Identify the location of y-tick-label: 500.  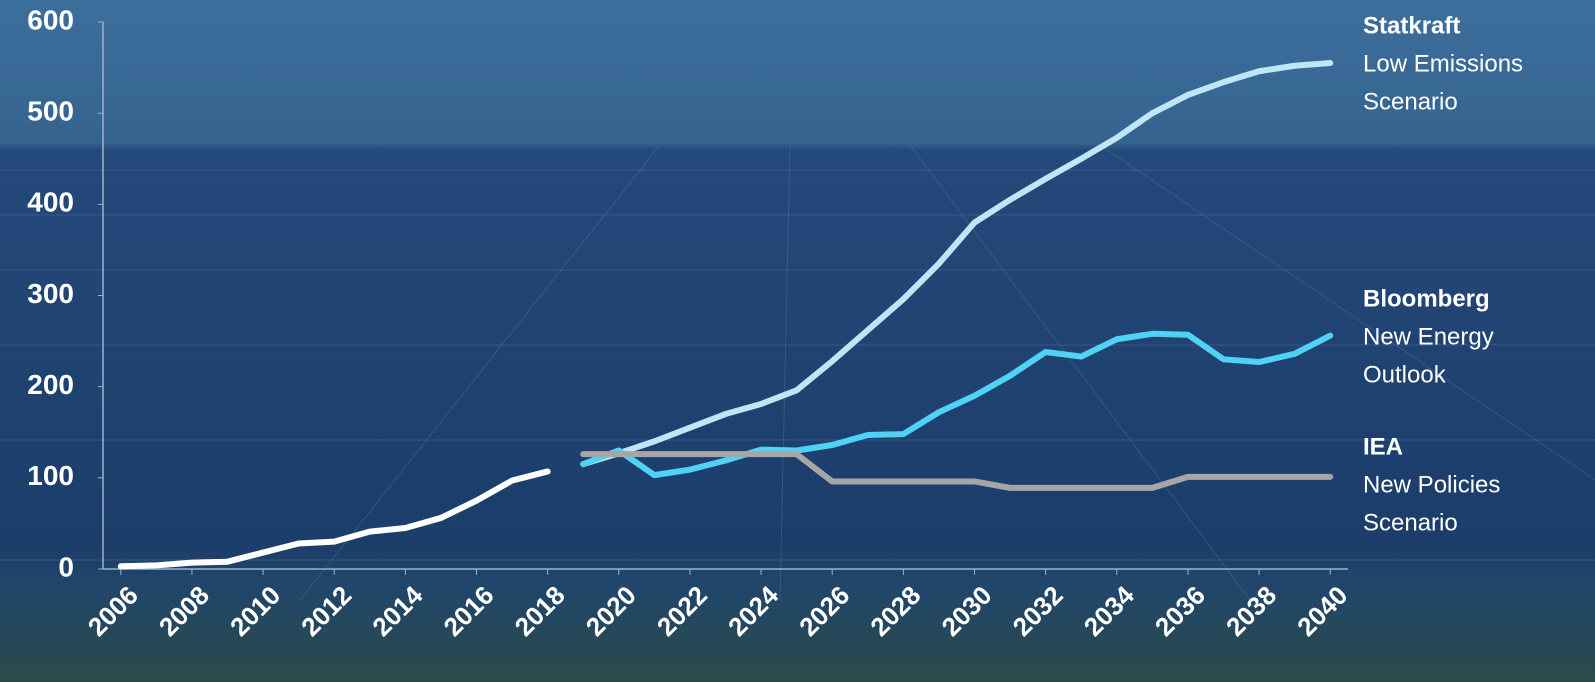
(50, 111).